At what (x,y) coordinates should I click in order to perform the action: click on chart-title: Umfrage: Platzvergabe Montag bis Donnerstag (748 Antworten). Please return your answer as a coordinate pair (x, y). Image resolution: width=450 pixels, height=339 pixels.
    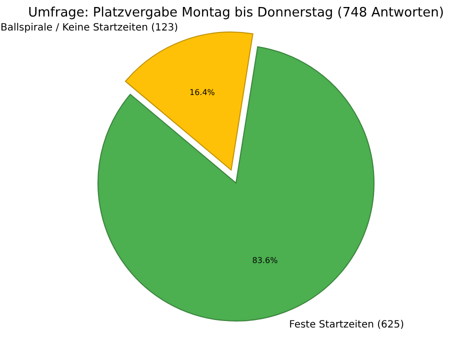
    Looking at the image, I should click on (236, 13).